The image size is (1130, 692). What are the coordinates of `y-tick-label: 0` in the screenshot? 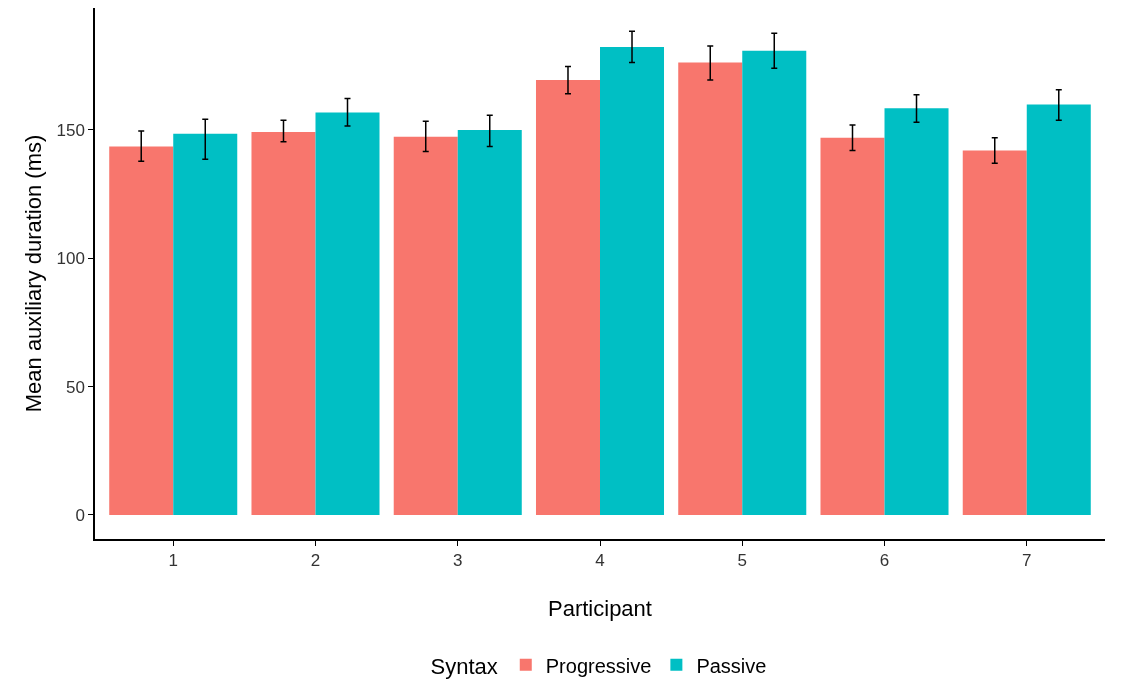 It's located at (80, 515).